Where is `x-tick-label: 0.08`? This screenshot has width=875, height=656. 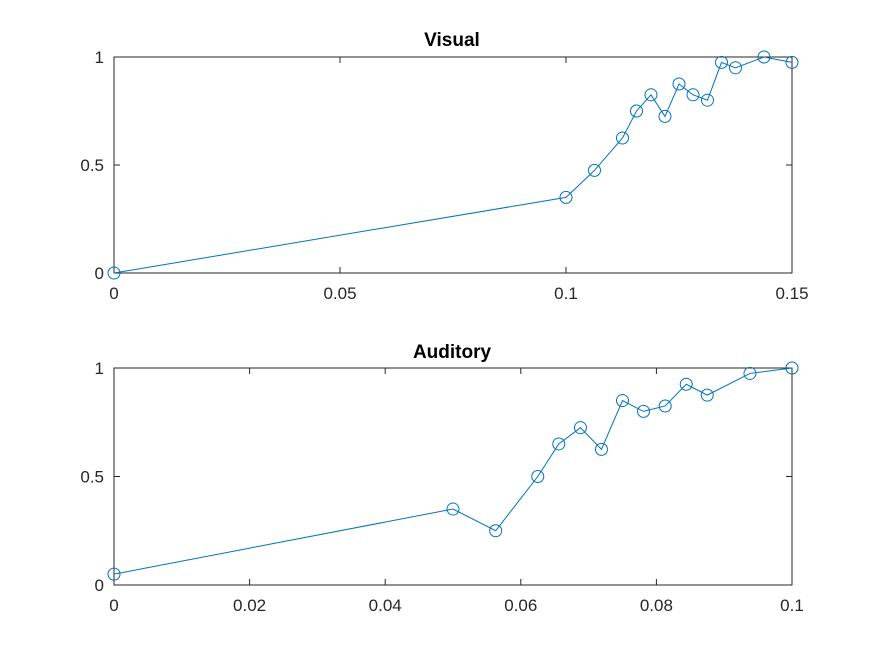
x-tick-label: 0.08 is located at coordinates (656, 605).